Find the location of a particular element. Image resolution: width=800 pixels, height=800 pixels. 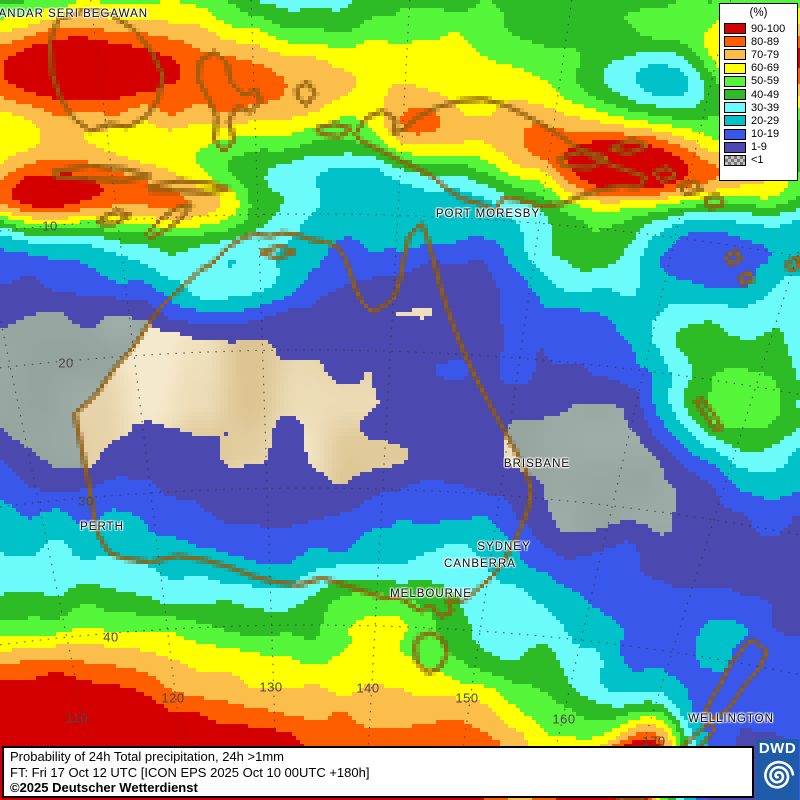

legend-entry: 30-39 is located at coordinates (760, 107).